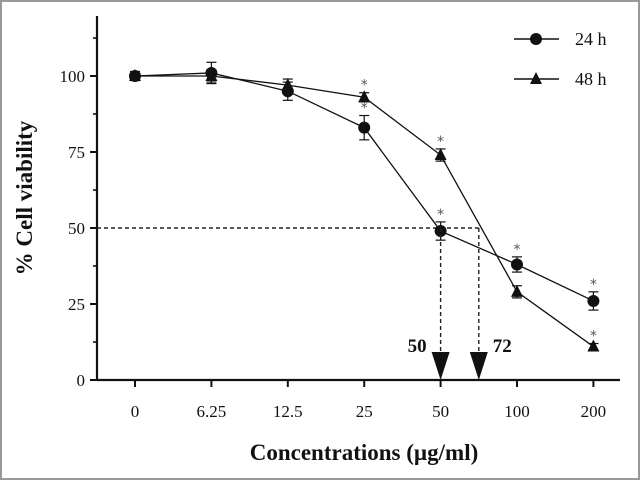 The height and width of the screenshot is (482, 640). What do you see at coordinates (440, 411) in the screenshot?
I see `x-tick-label: 50` at bounding box center [440, 411].